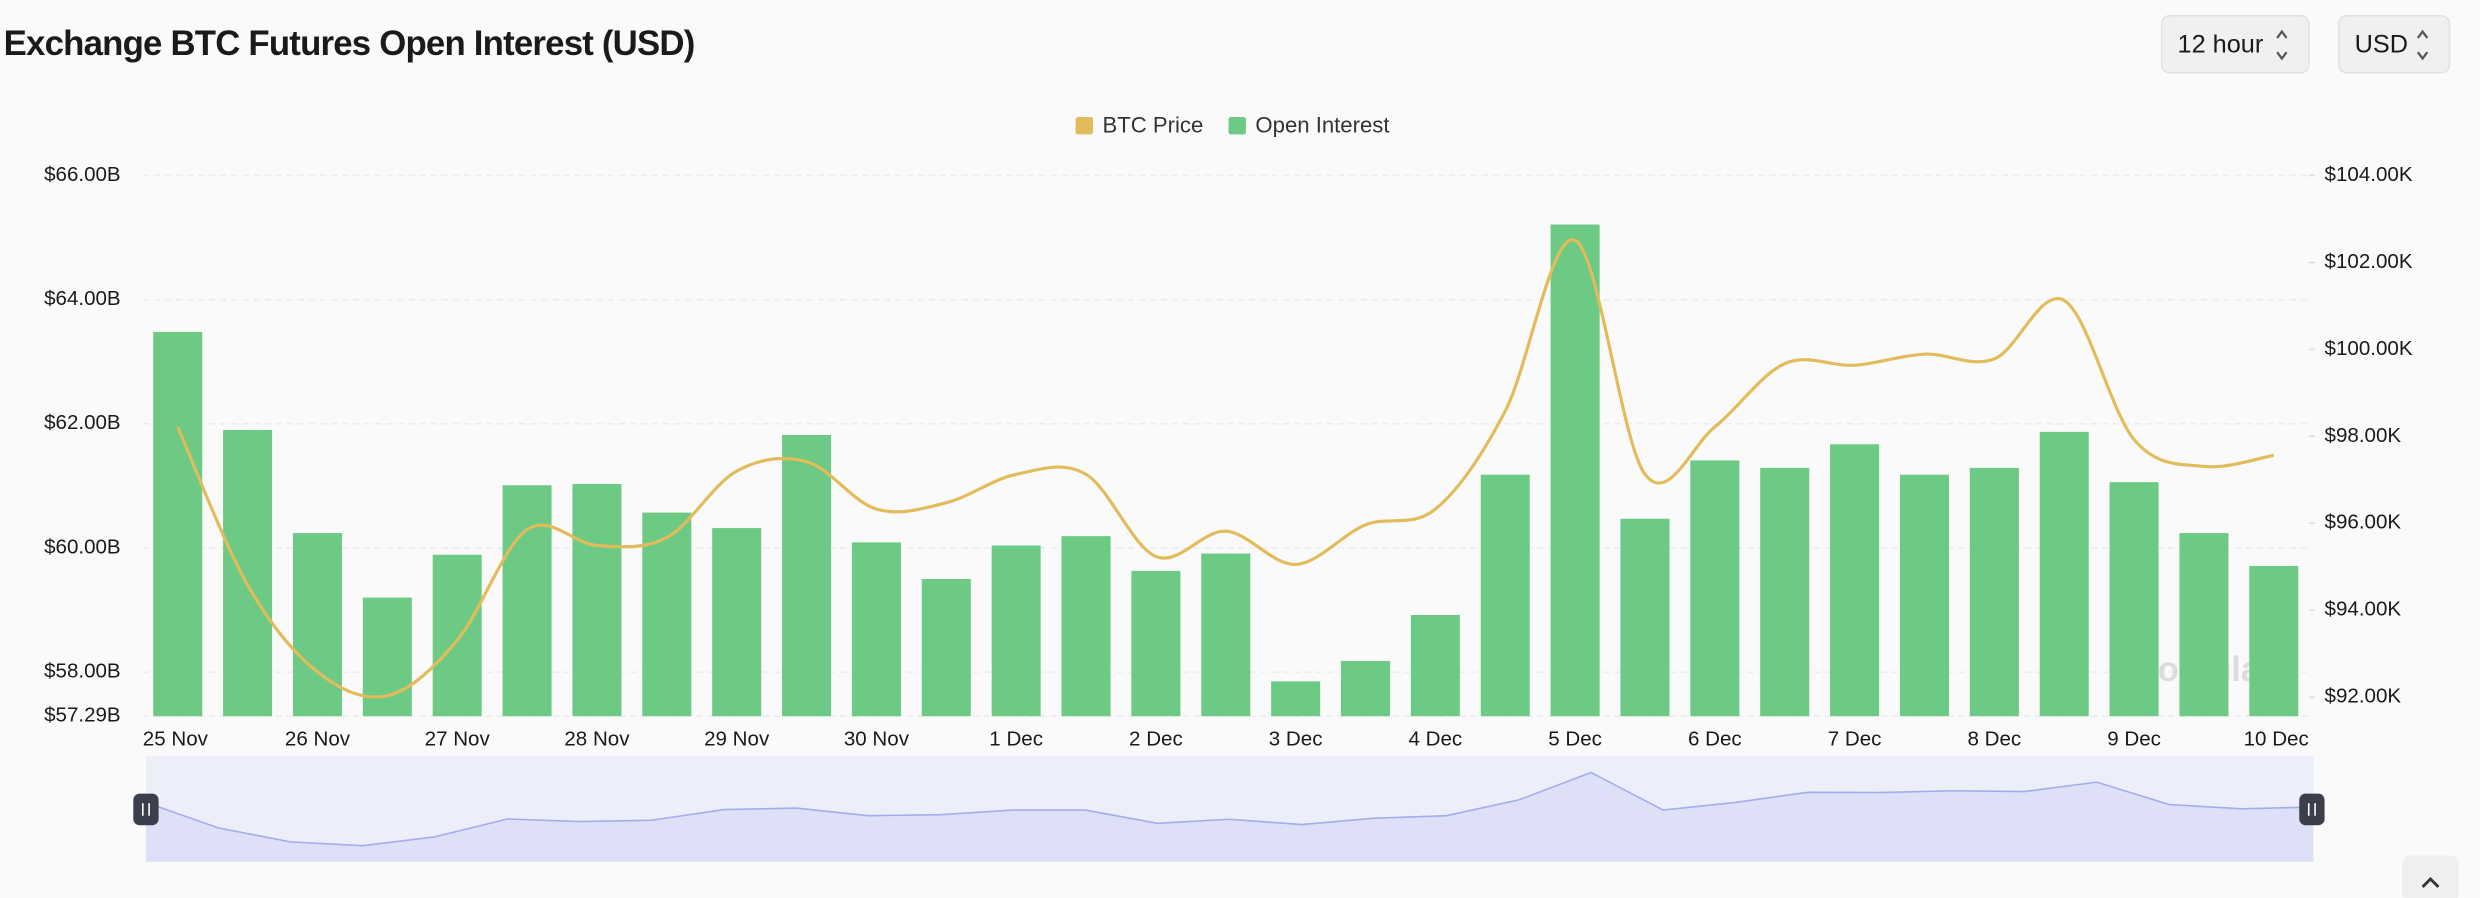  I want to click on interval-box, so click(2235, 44).